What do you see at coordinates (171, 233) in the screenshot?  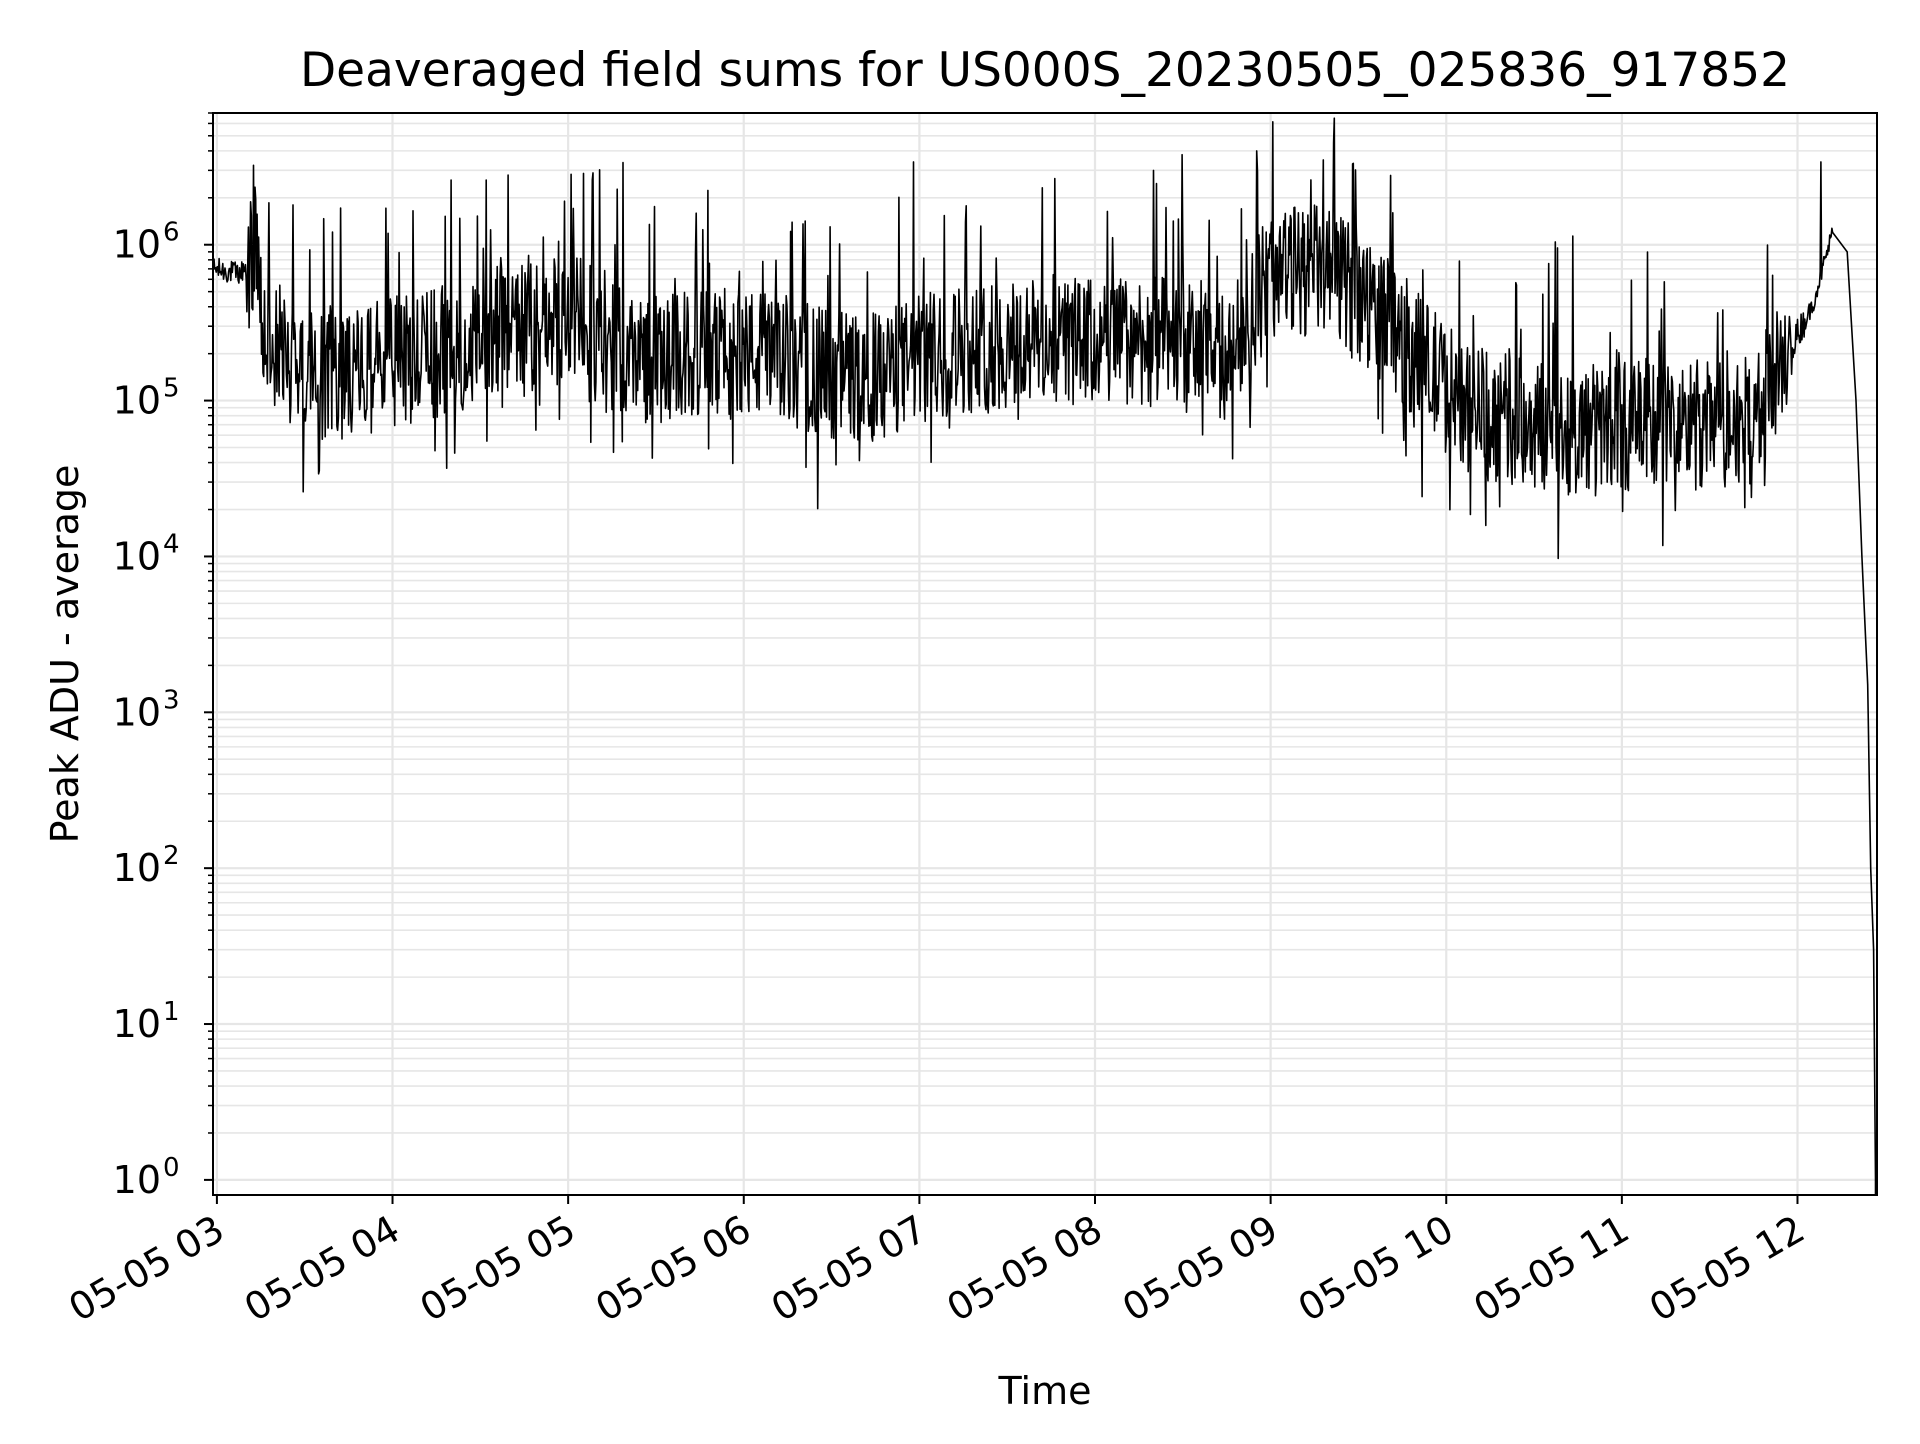 I see `y-tick-exponent: 6` at bounding box center [171, 233].